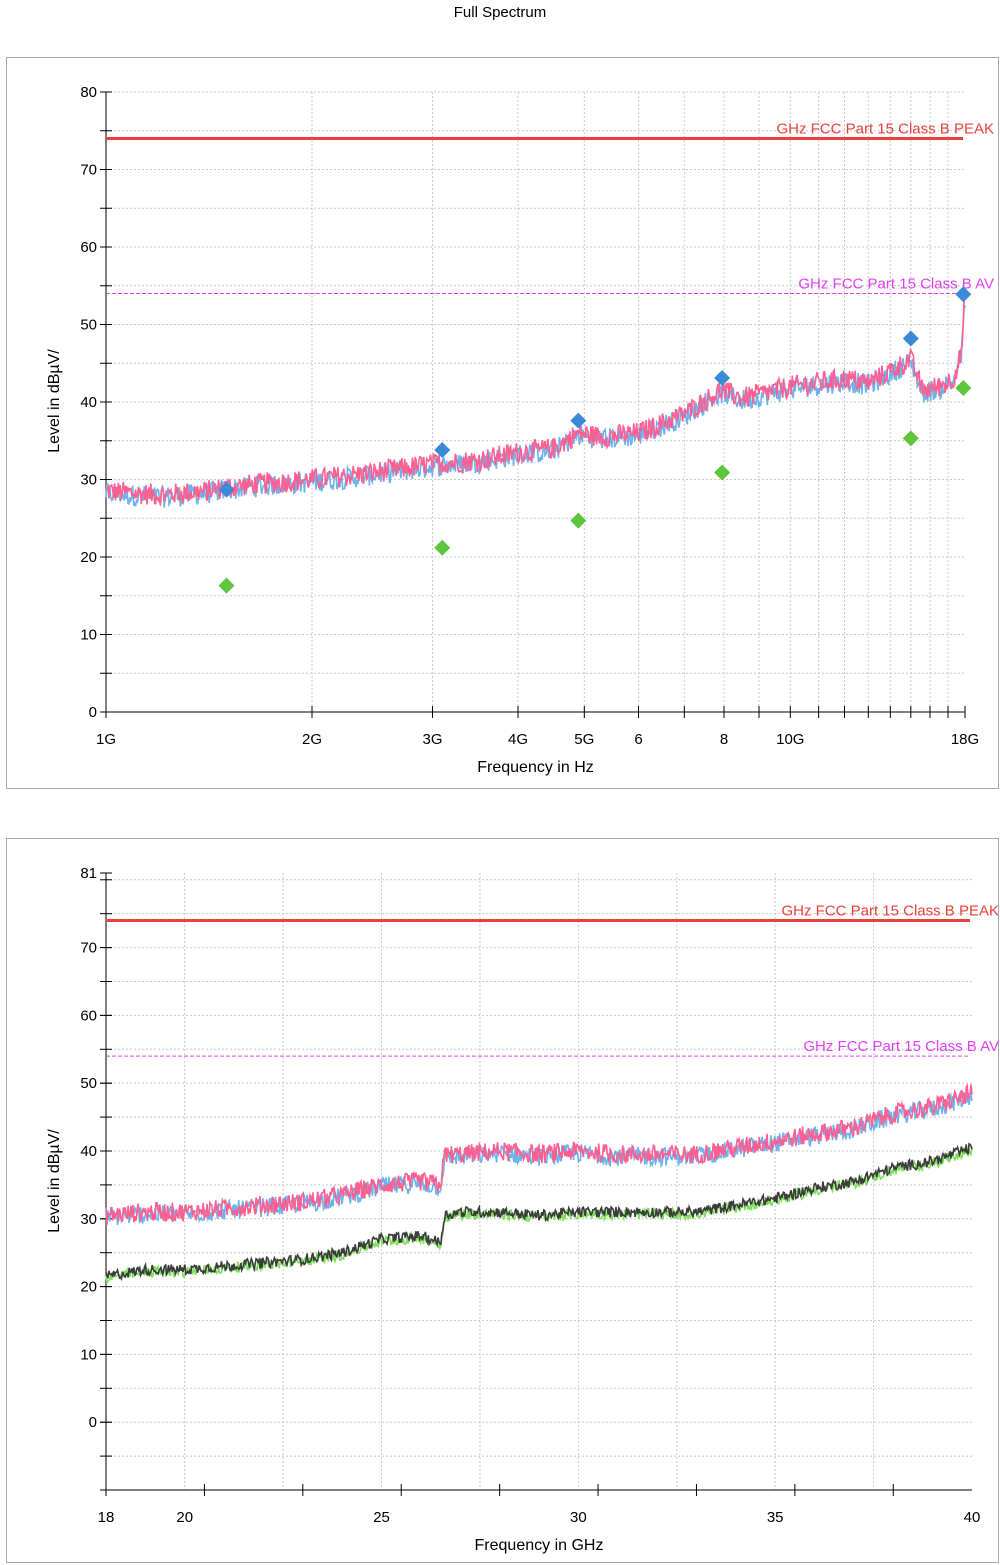 The image size is (1000, 1565). Describe the element at coordinates (896, 284) in the screenshot. I see `chart-1-av-limit-label: GHz FCC Part 15 Class B AV` at that location.